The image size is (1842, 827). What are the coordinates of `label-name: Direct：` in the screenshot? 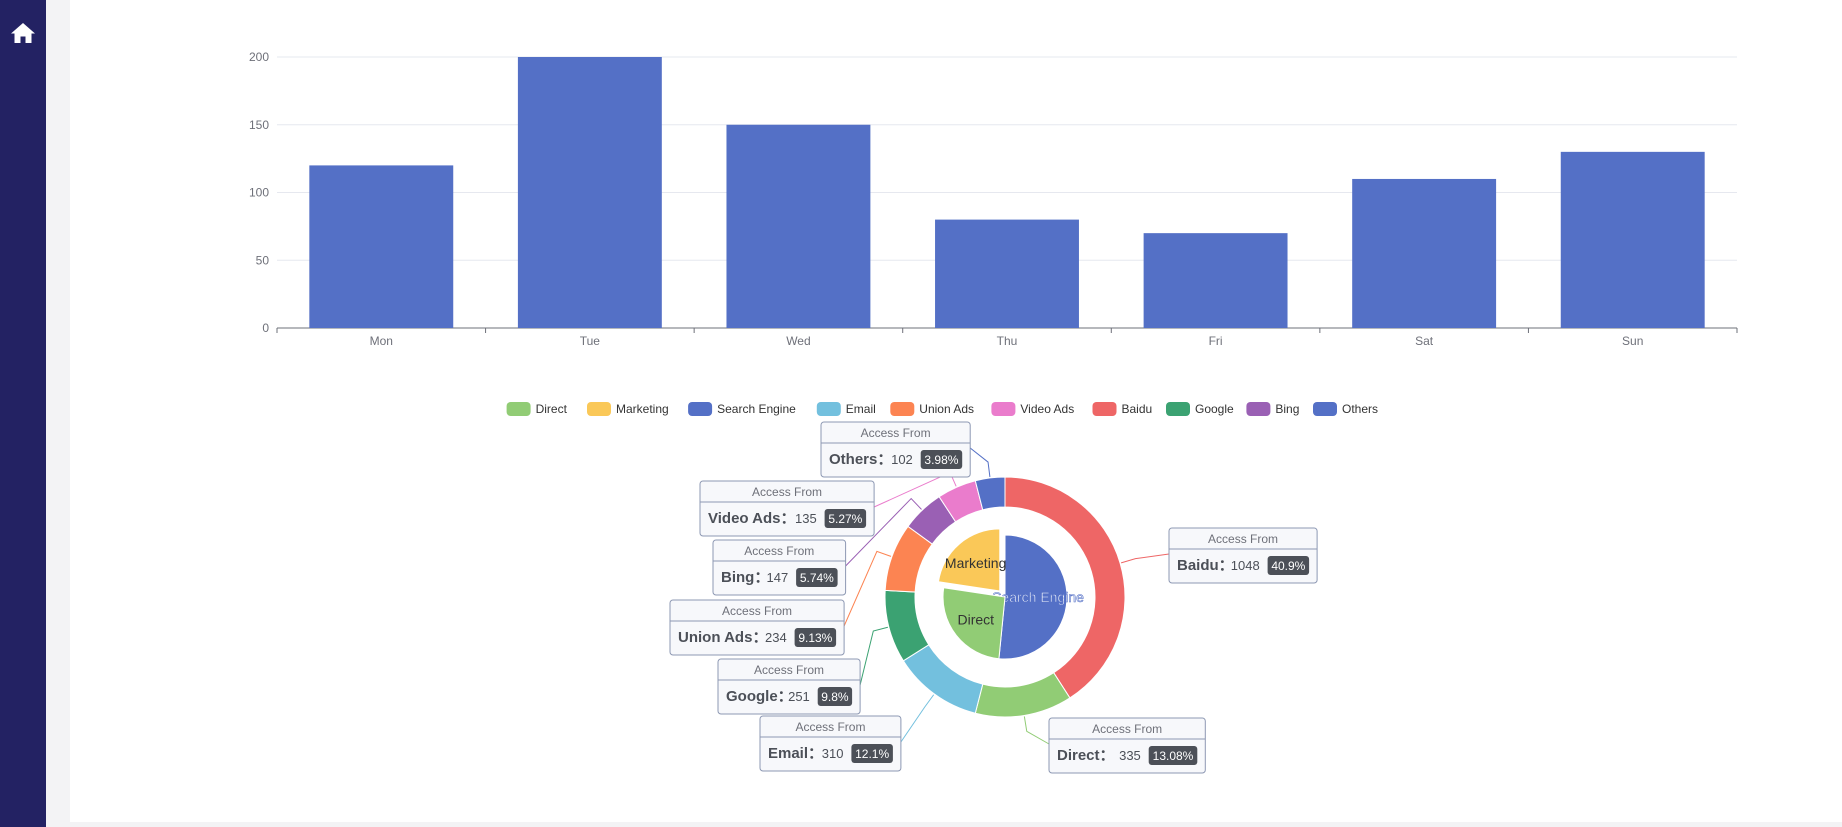 It's located at (1086, 755).